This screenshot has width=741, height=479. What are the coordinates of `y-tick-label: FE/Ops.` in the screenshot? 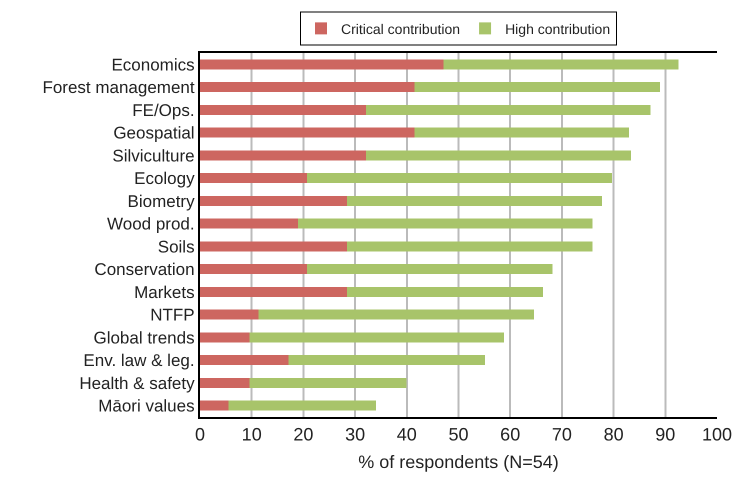 It's located at (163, 110).